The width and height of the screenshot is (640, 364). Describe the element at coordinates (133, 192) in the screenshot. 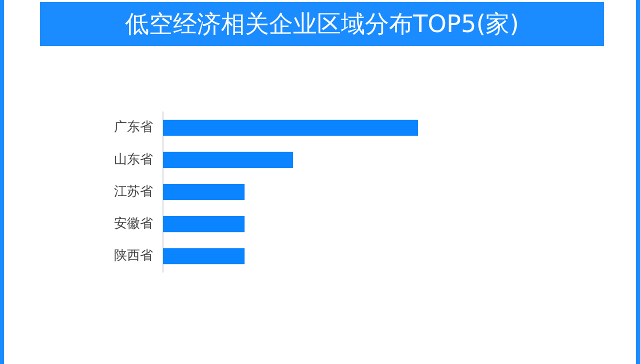

I see `y-tick-label: 江苏省` at that location.